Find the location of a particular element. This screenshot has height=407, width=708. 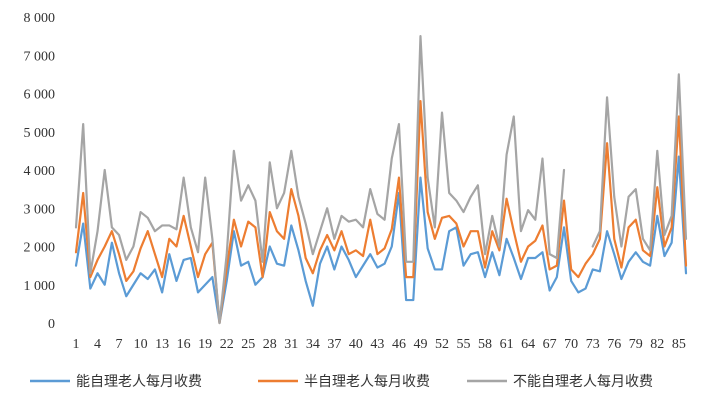

y-tick-label: 3 000 is located at coordinates (40, 209).